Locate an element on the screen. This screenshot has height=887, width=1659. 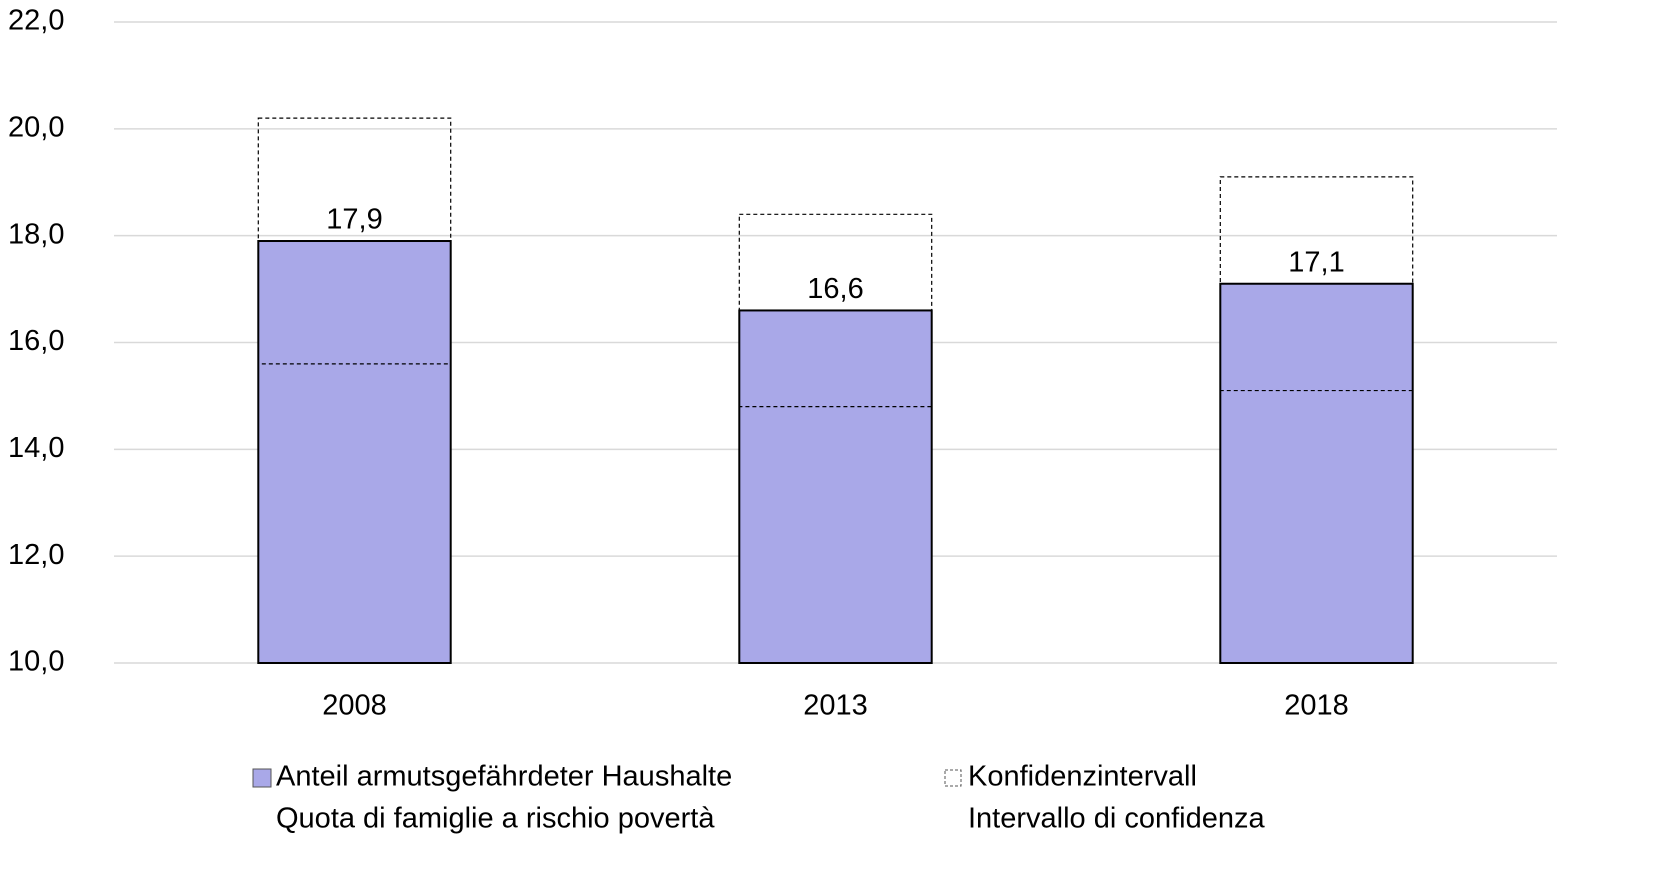
x-tick-label: 2008 is located at coordinates (354, 706).